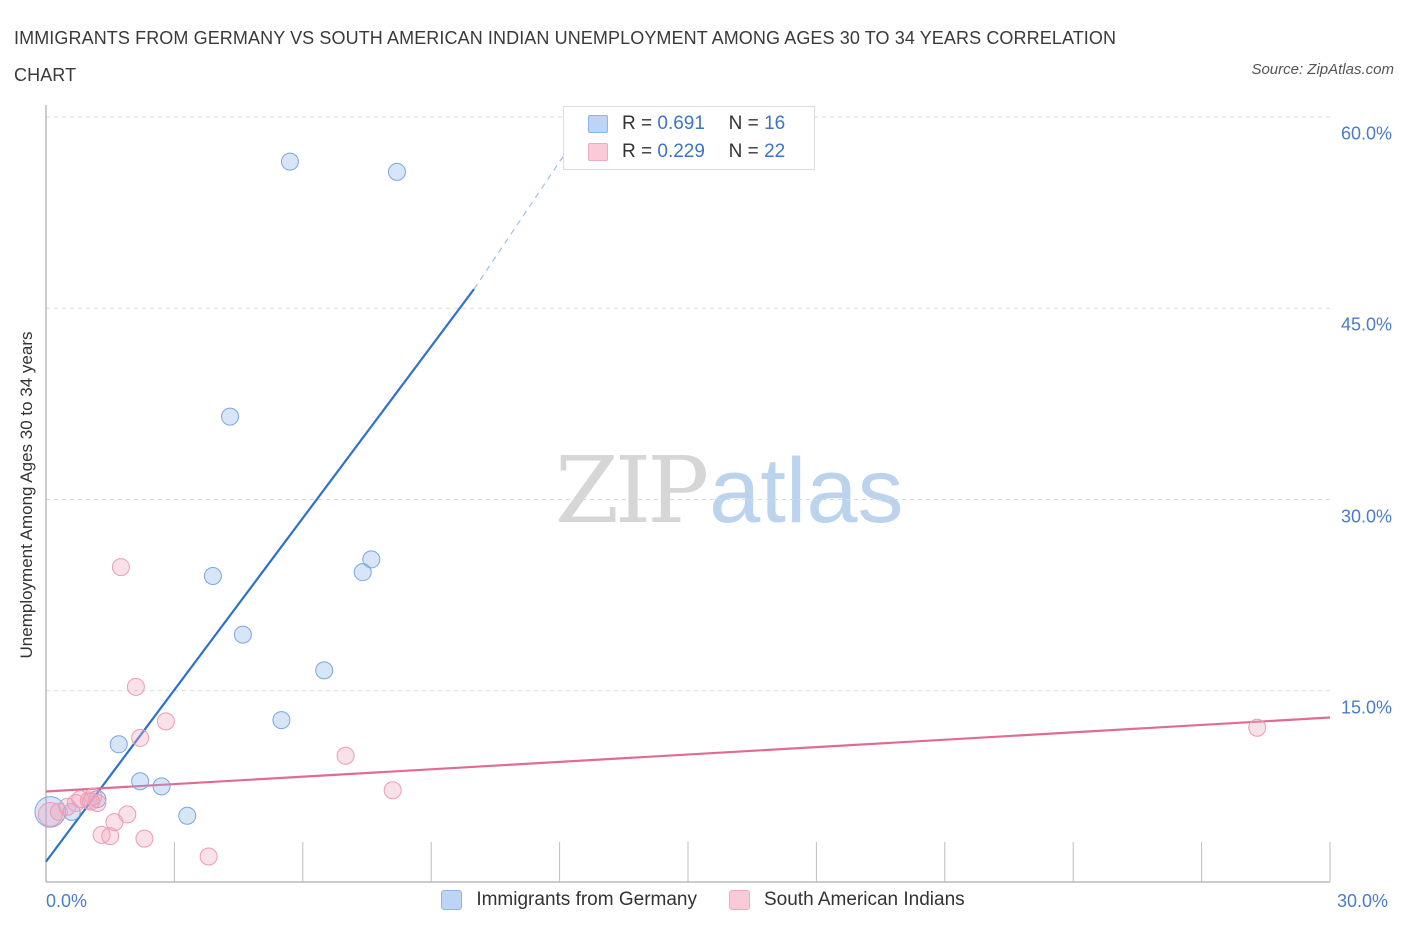  Describe the element at coordinates (1322, 69) in the screenshot. I see `source-label: Source: ZipAtlas.com` at that location.